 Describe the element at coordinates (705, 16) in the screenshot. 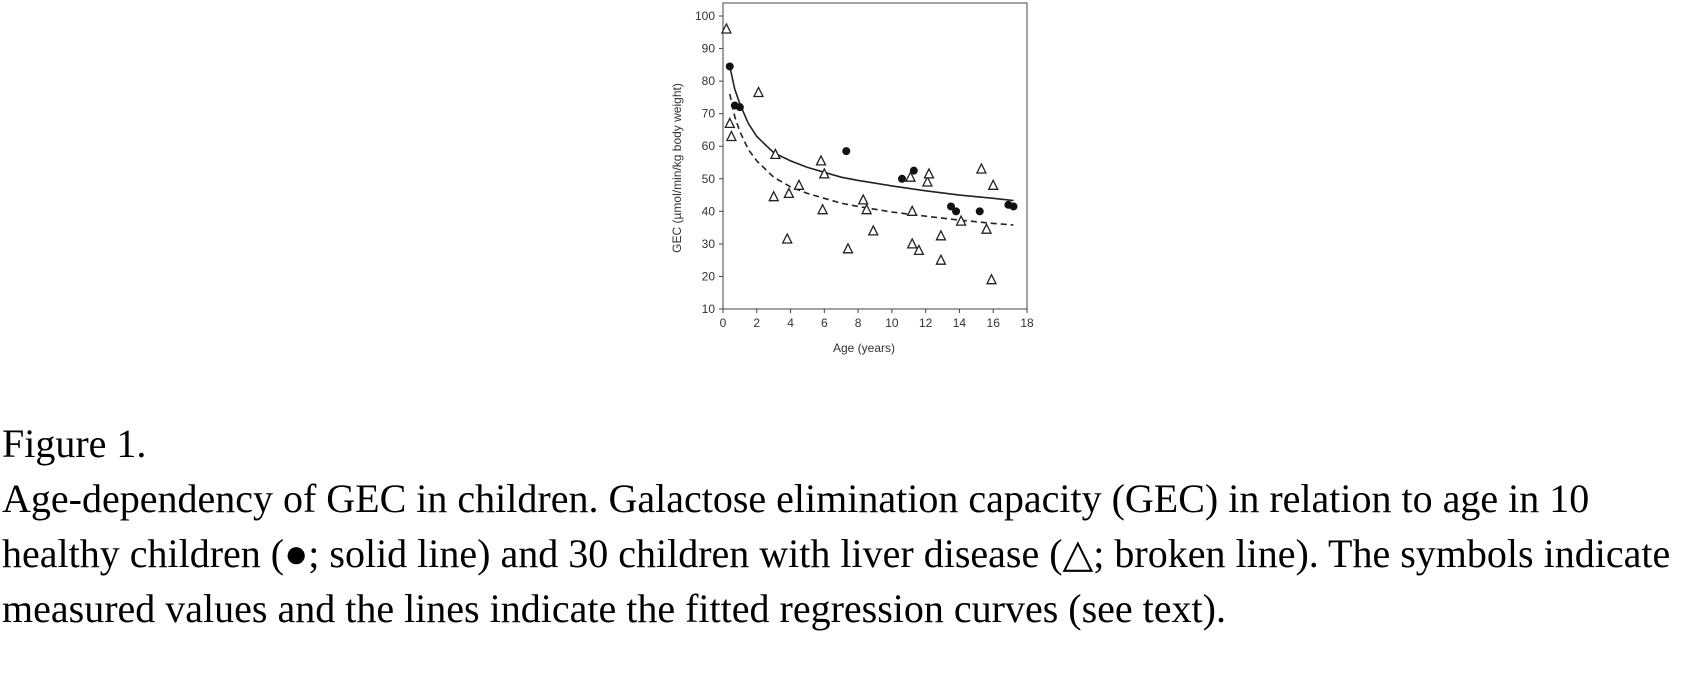

I see `y-tick-label: 100` at that location.